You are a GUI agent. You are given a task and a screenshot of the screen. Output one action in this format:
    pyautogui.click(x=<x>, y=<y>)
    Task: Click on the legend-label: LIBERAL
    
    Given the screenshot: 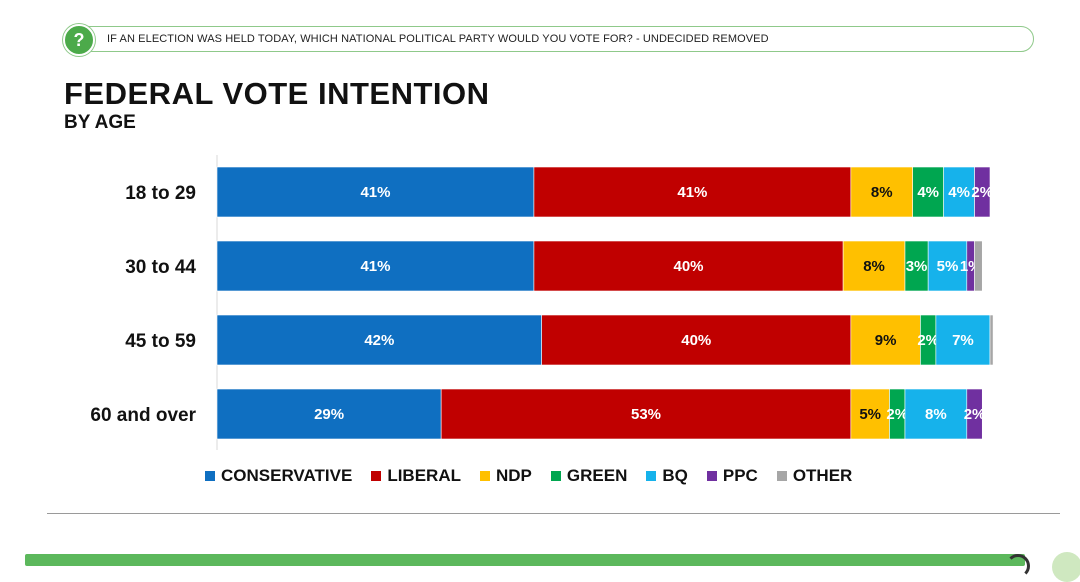 What is the action you would take?
    pyautogui.click(x=424, y=475)
    